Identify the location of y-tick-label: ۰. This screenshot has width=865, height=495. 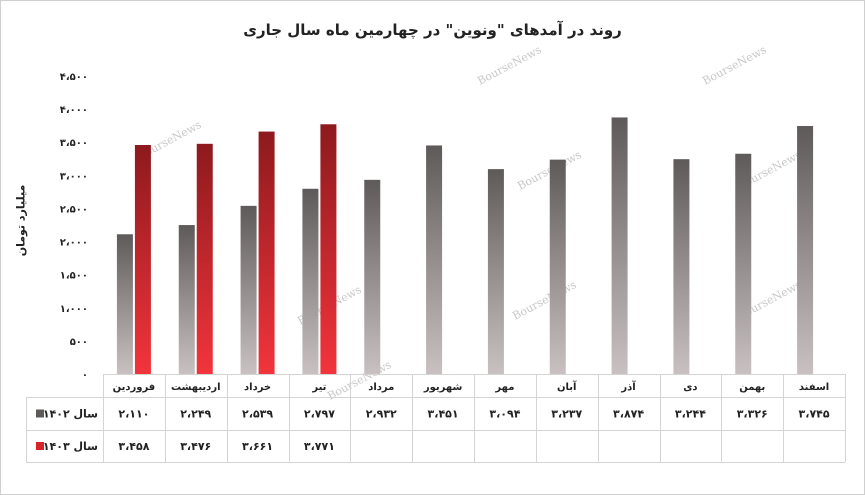
(85, 375).